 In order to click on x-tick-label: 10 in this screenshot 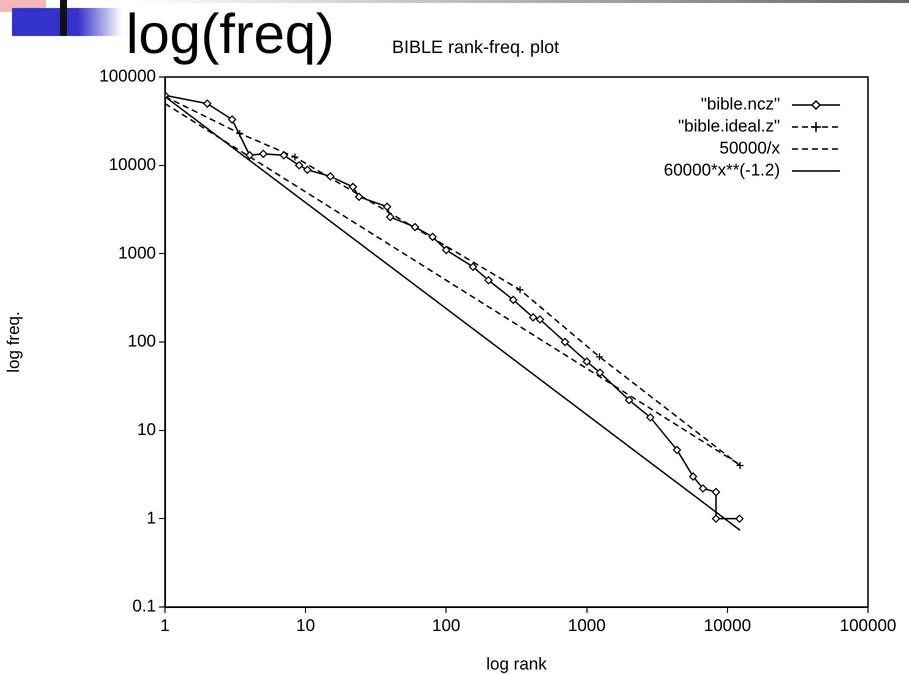, I will do `click(306, 625)`.